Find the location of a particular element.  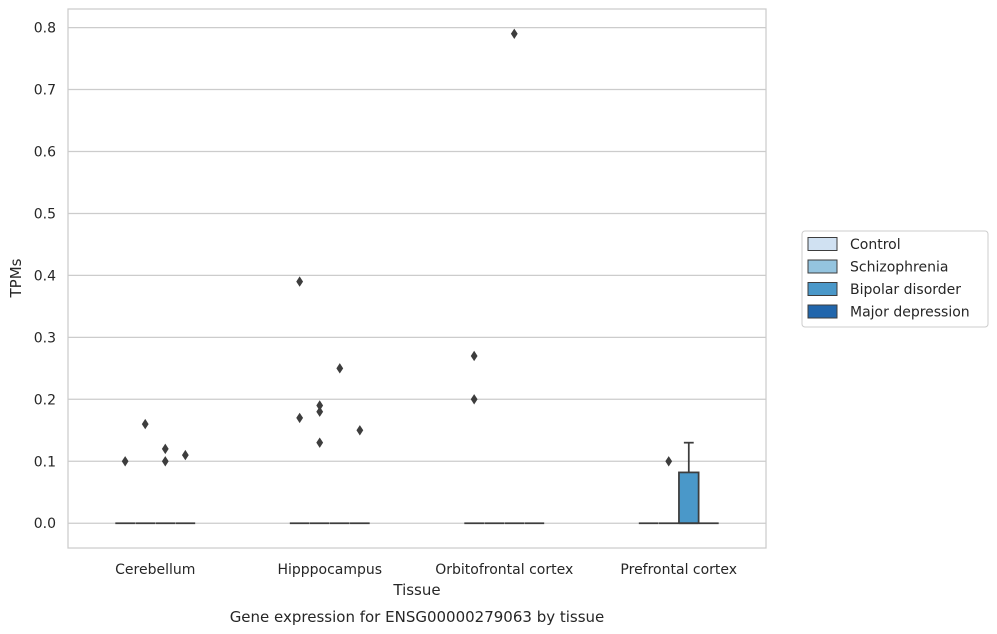

y-tick-labels: 0.0 0.1 0.2 0.3 0.4 0.5 0.6 0.7 0.8 is located at coordinates (45, 277).